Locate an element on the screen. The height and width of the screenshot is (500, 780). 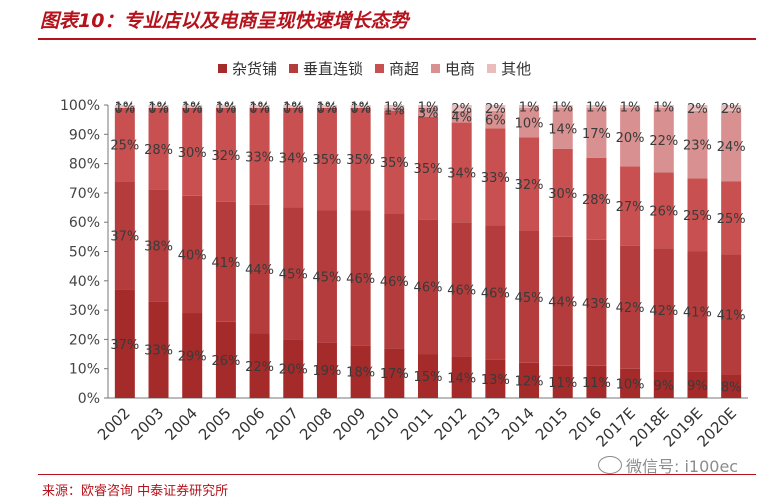
chart-title: 图表10：专业店以及电商呈现快速增长态势 is located at coordinates (224, 21).